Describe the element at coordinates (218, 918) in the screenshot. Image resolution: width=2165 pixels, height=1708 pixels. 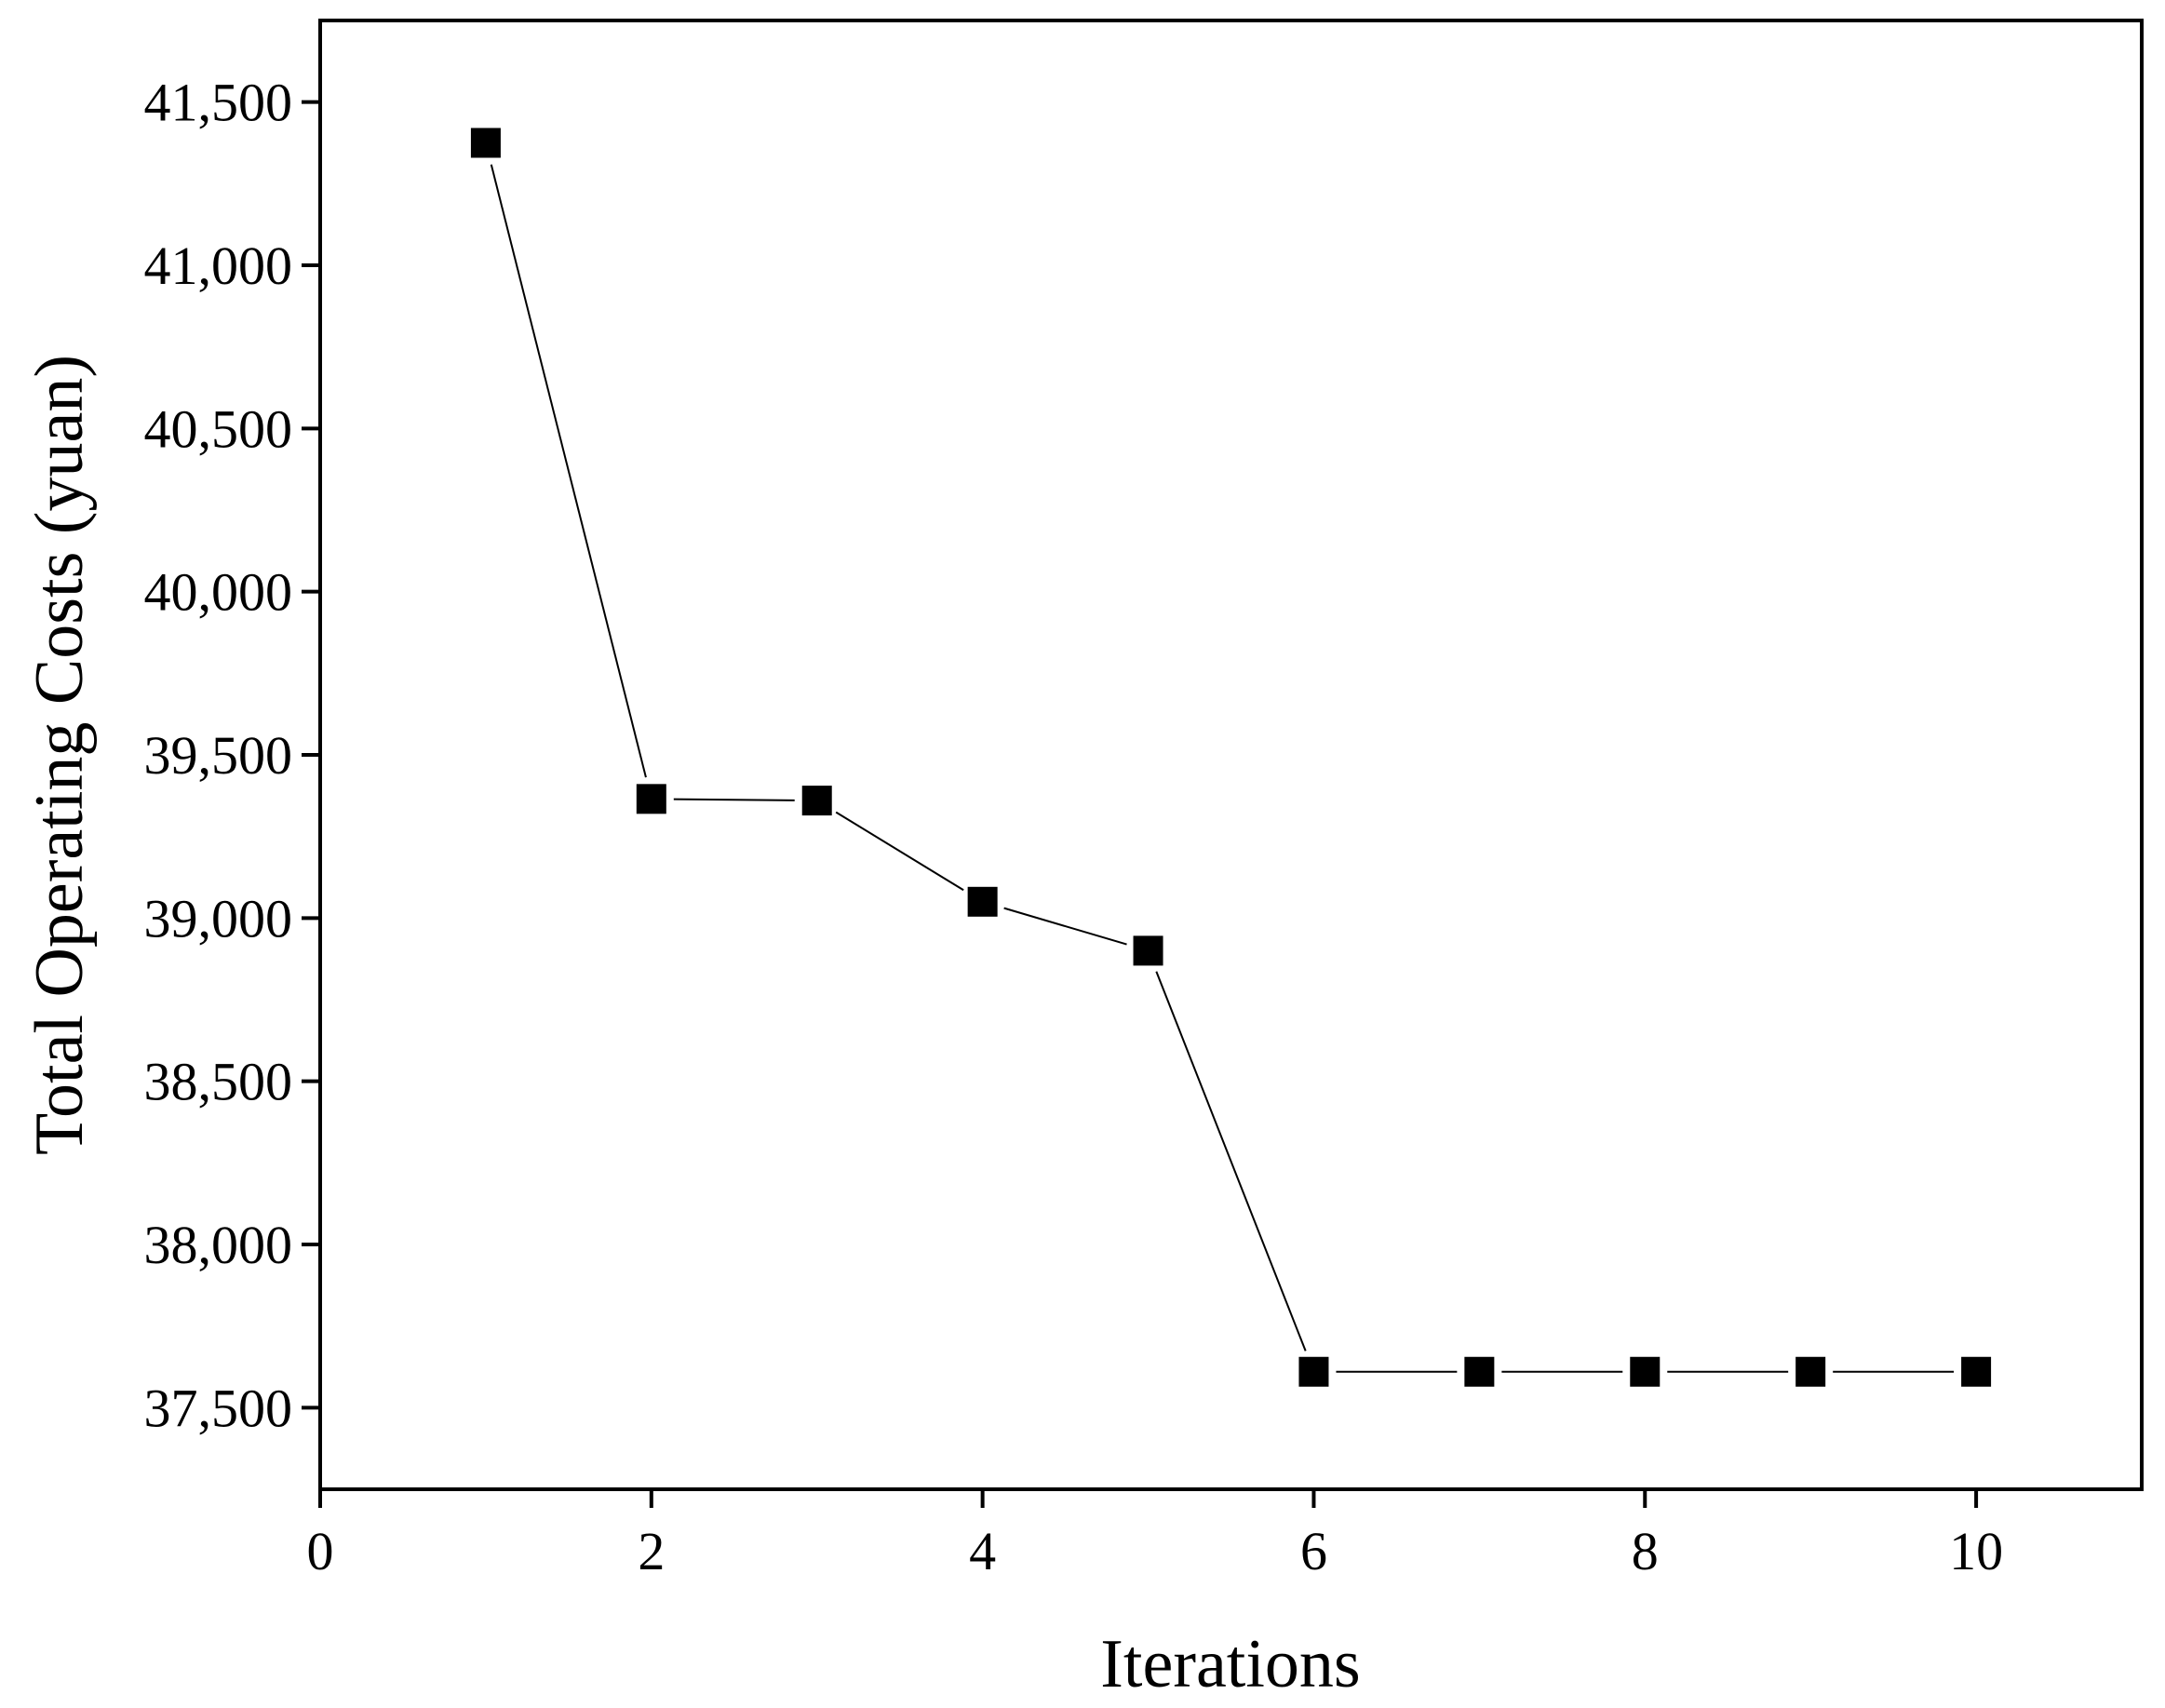
I see `y-tick-label: 39,000` at that location.